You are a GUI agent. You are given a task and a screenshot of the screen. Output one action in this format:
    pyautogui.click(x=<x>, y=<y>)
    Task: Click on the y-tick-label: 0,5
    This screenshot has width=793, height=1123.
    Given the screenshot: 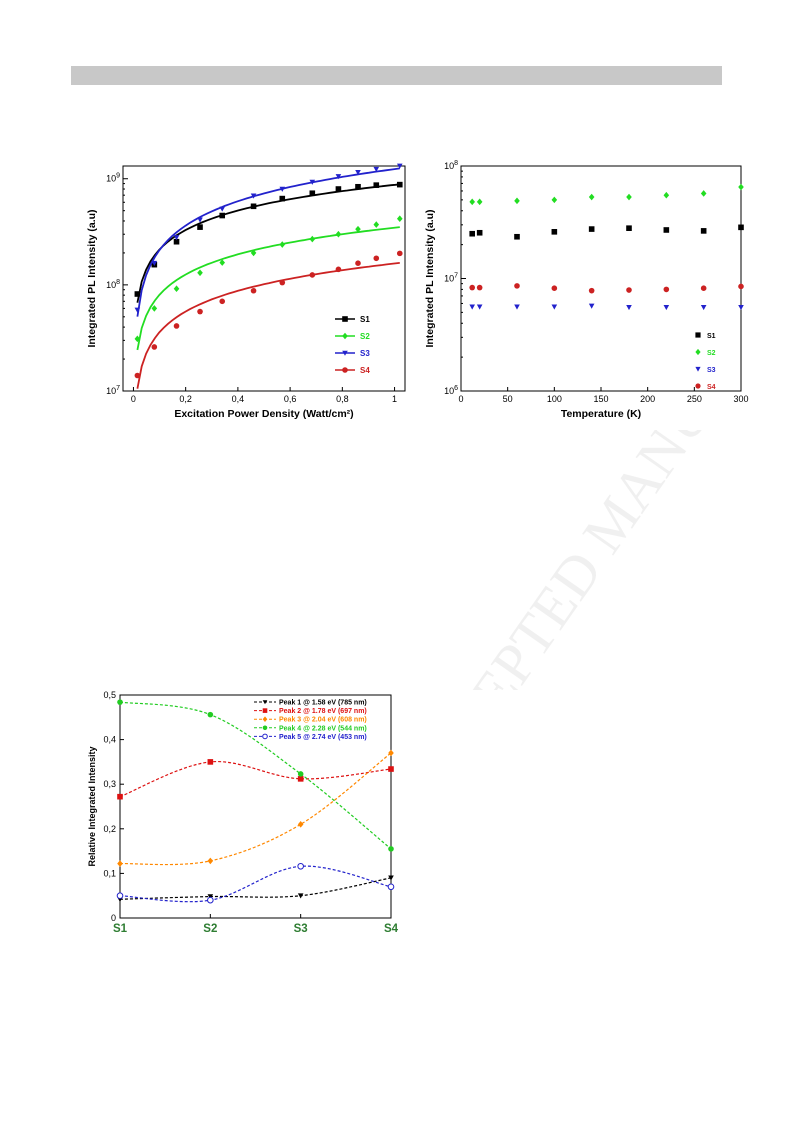 What is the action you would take?
    pyautogui.click(x=109, y=695)
    